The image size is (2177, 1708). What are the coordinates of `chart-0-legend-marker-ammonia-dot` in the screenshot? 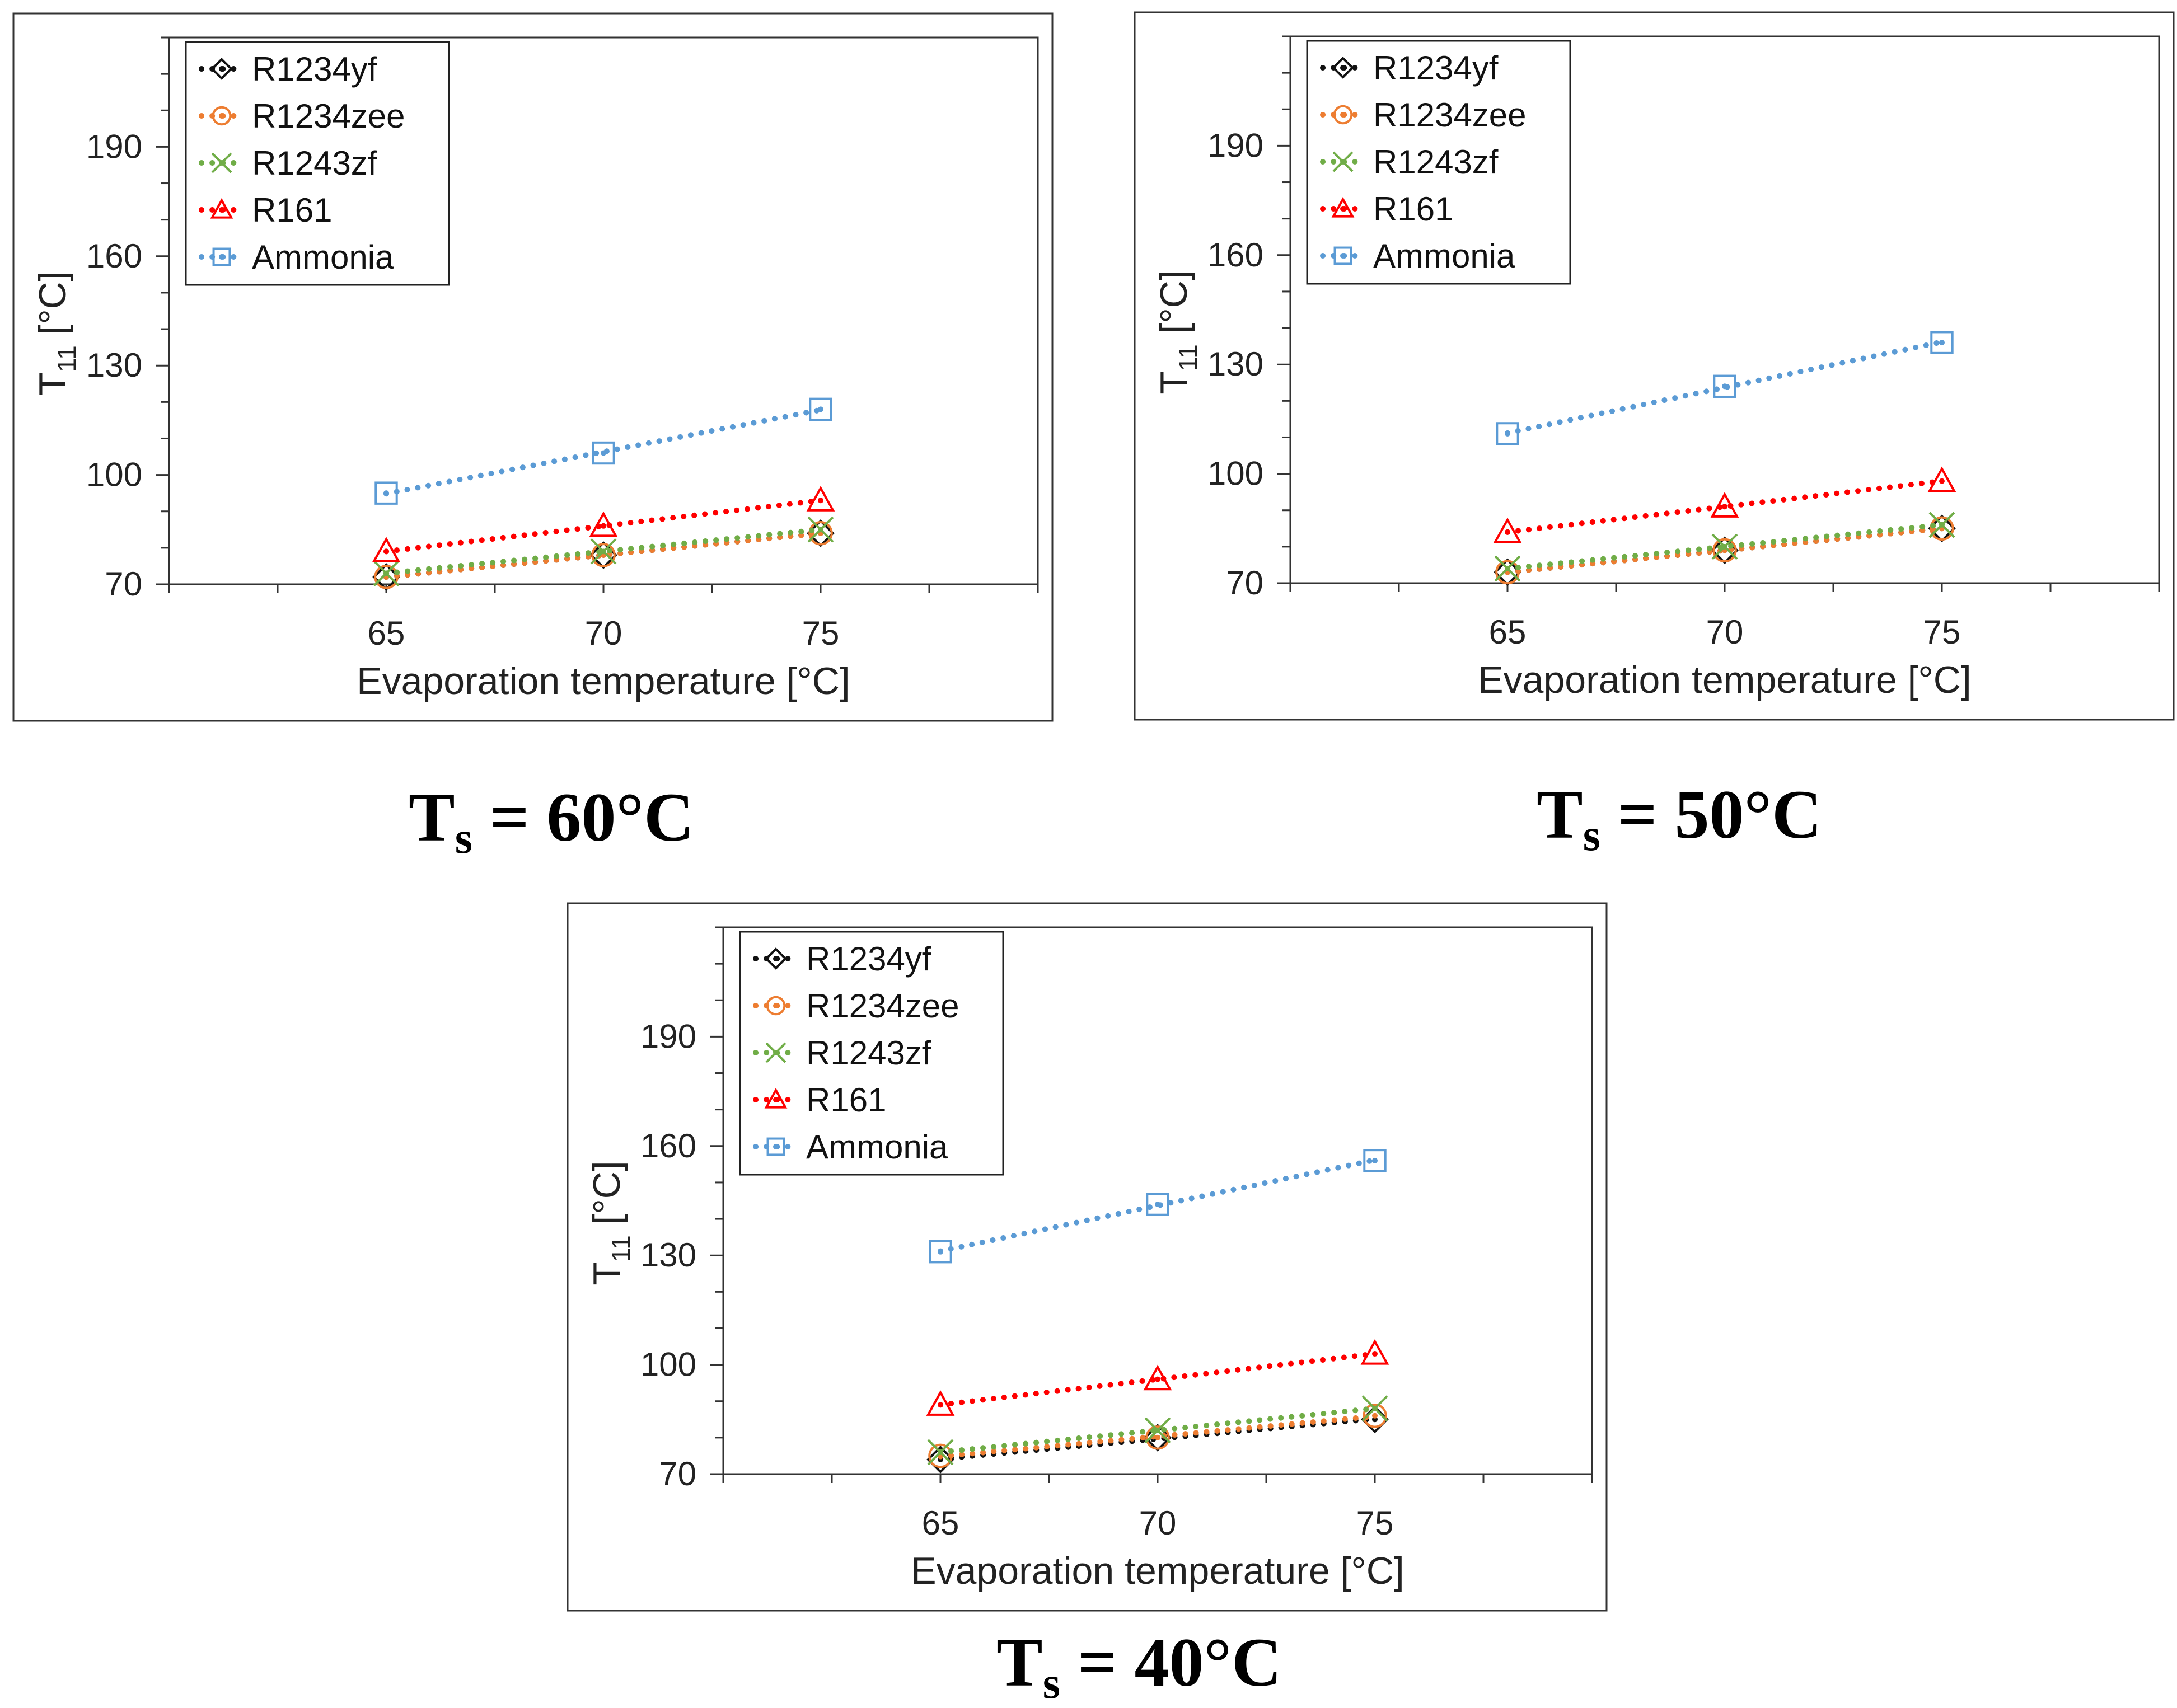 It's located at (222, 257).